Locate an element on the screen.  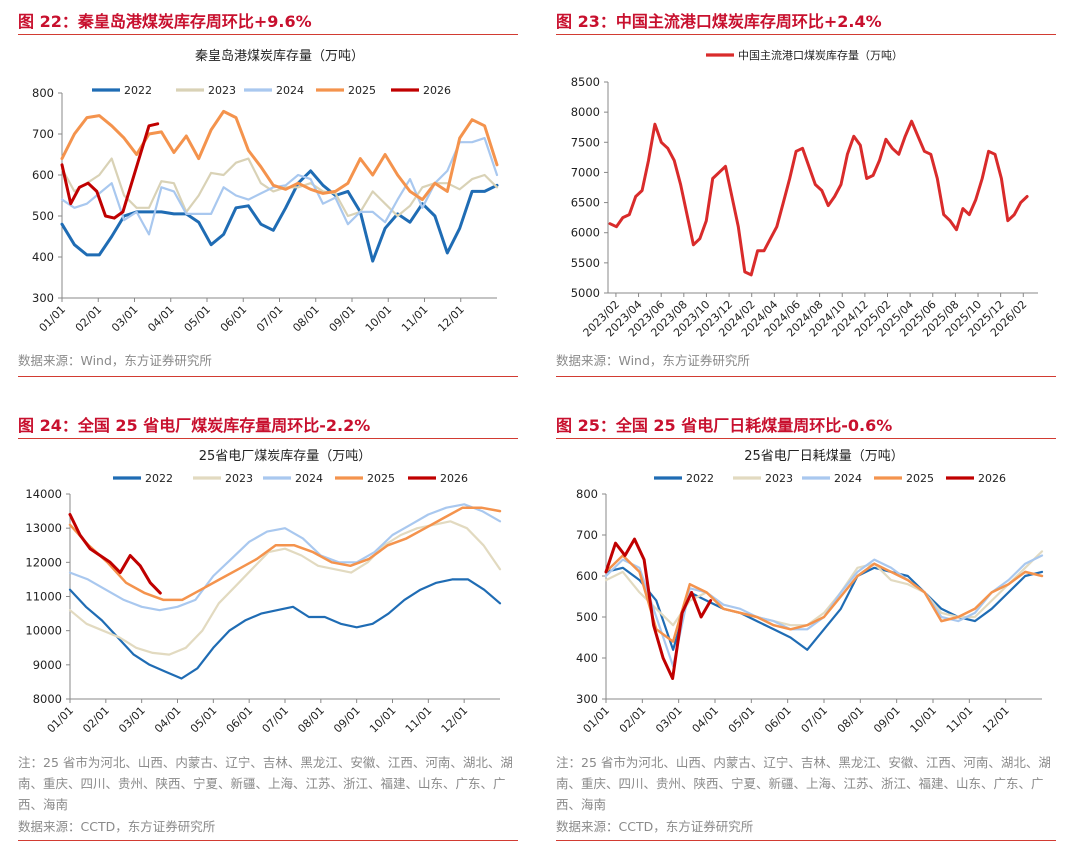
figure-title: 图 22：秦皇岛港煤炭库存周环比+9.6% is located at coordinates (165, 21).